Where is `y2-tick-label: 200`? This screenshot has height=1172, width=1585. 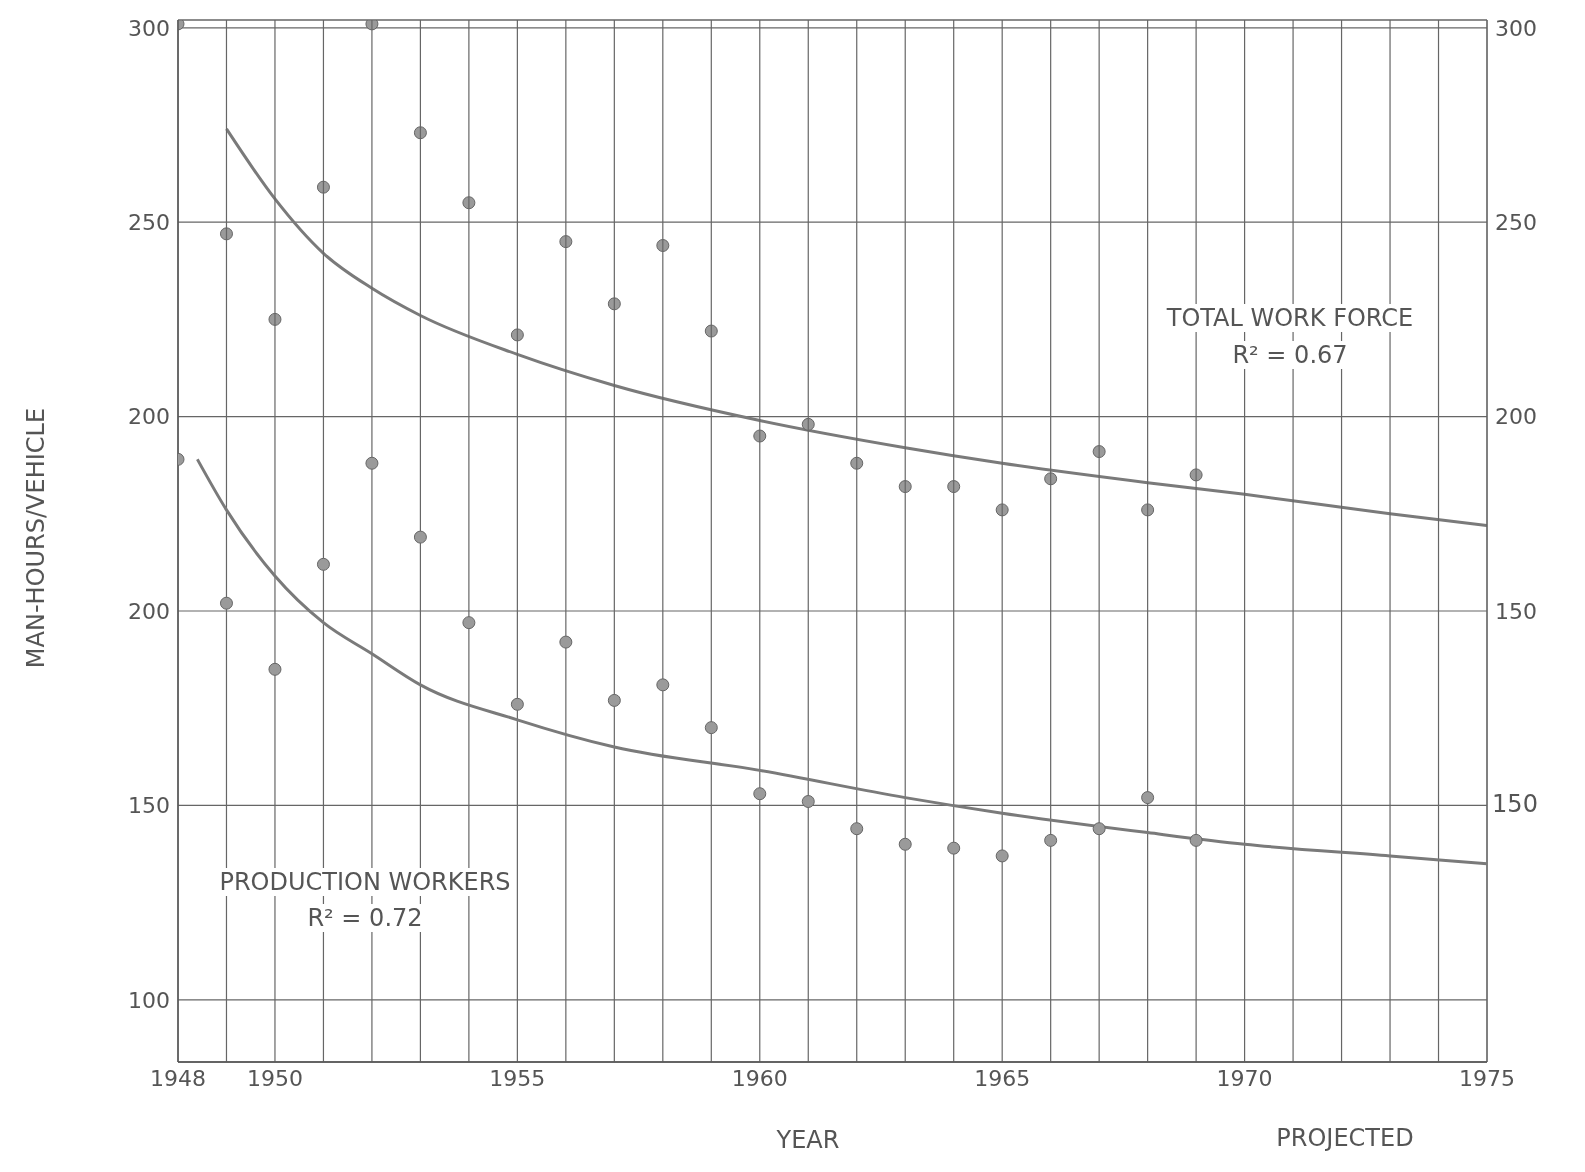 y2-tick-label: 200 is located at coordinates (1516, 417).